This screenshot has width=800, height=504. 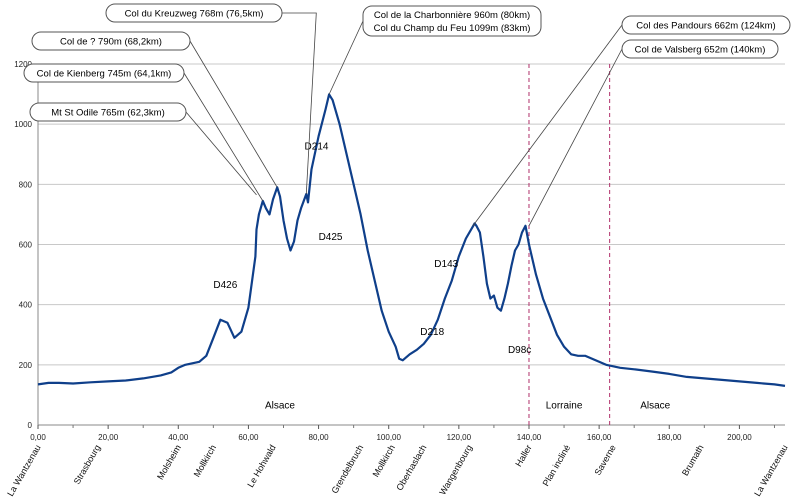 I want to click on y-tick-label: 1000, so click(x=23, y=124).